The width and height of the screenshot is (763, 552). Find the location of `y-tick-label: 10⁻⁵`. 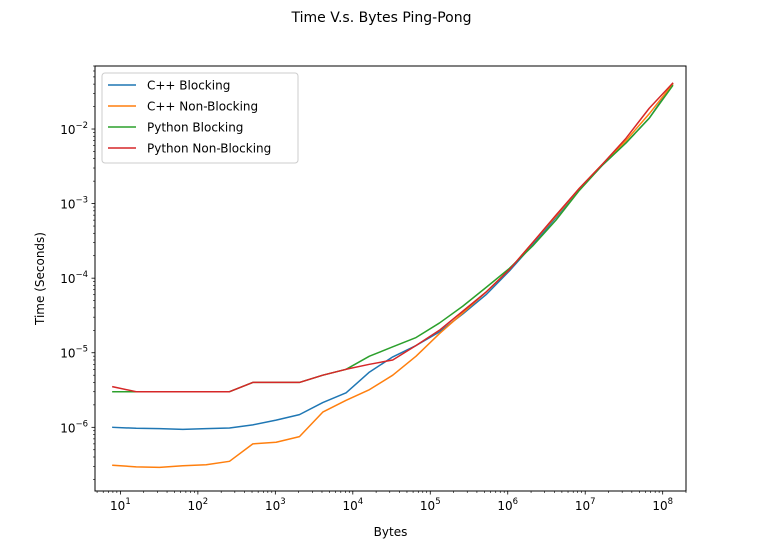

y-tick-label: 10⁻⁵ is located at coordinates (74, 353).